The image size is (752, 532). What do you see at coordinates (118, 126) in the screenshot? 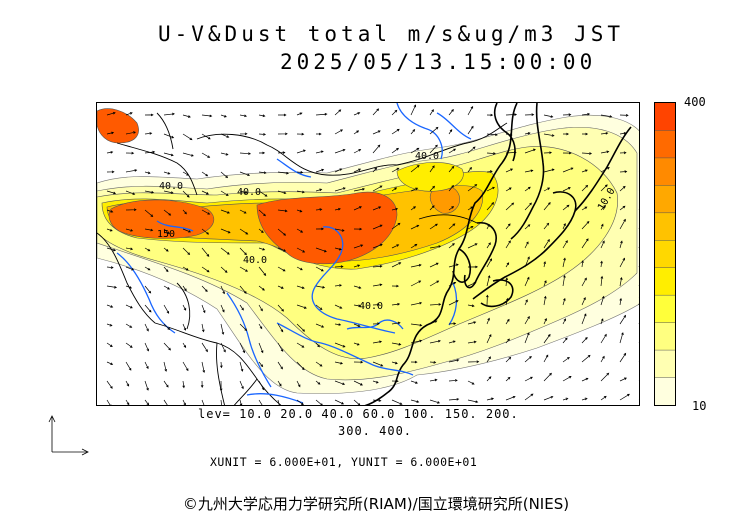
I see `dust-level-200-northwest` at bounding box center [118, 126].